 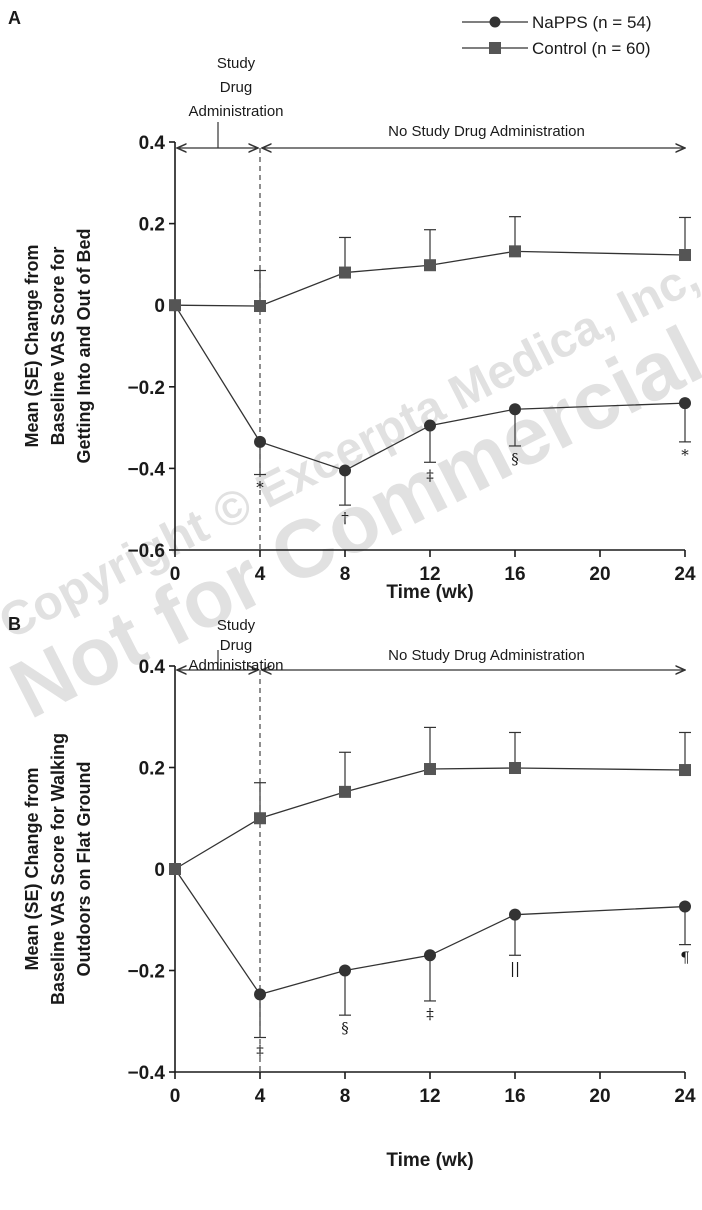 What do you see at coordinates (591, 48) in the screenshot?
I see `legend-label-control: Control (n = 60)` at bounding box center [591, 48].